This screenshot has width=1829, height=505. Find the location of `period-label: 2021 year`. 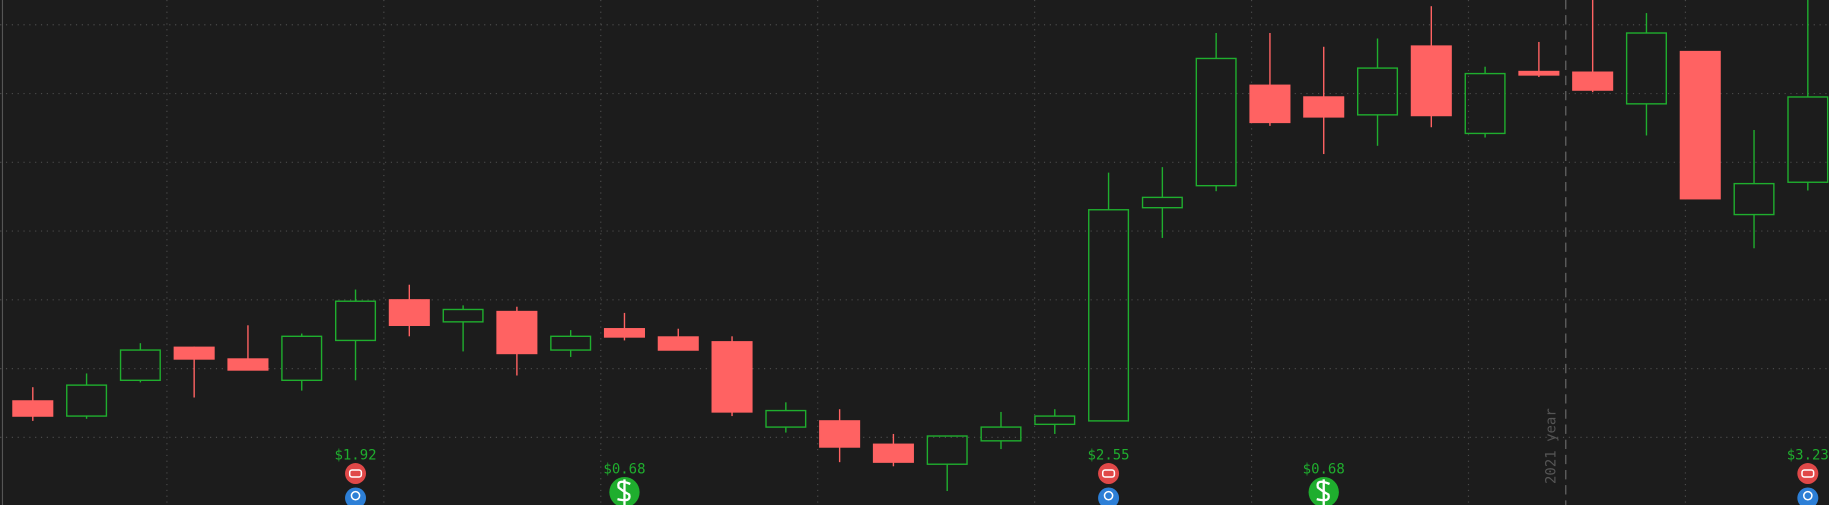

period-label: 2021 year is located at coordinates (1551, 446).